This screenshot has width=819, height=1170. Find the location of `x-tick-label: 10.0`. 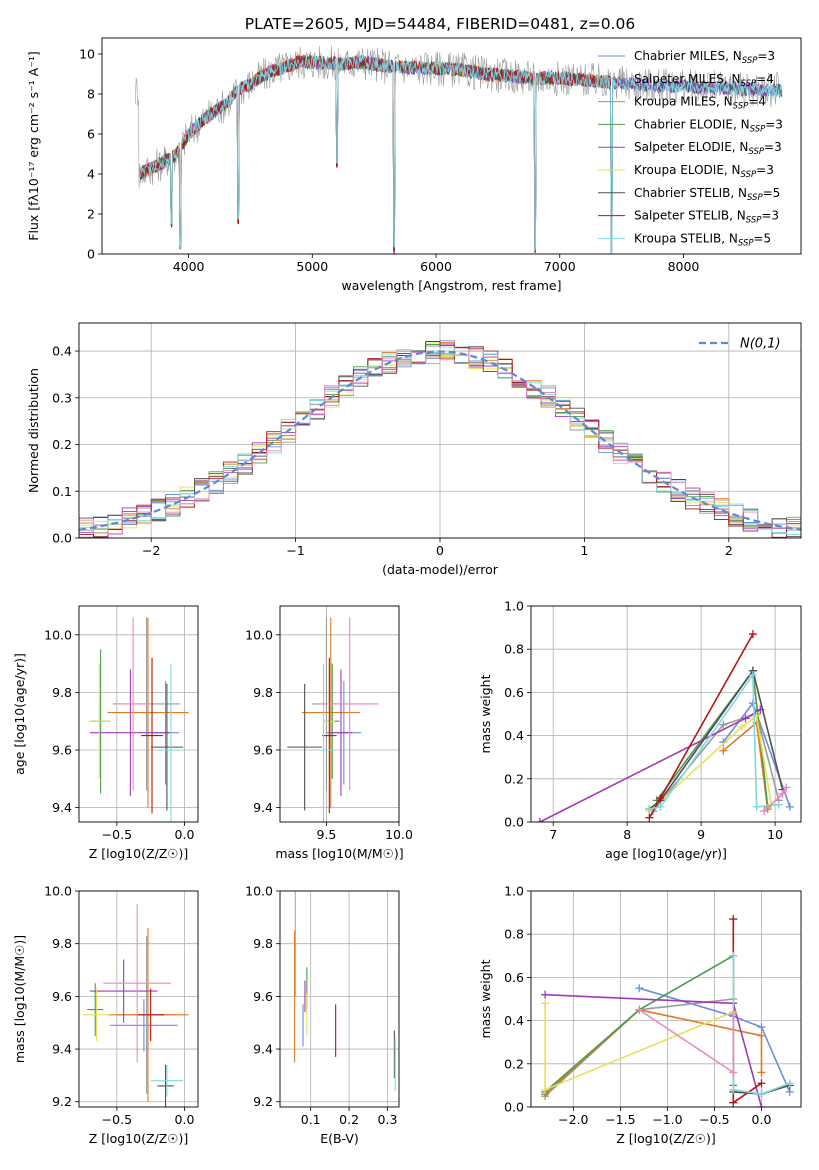

x-tick-label: 10.0 is located at coordinates (399, 834).